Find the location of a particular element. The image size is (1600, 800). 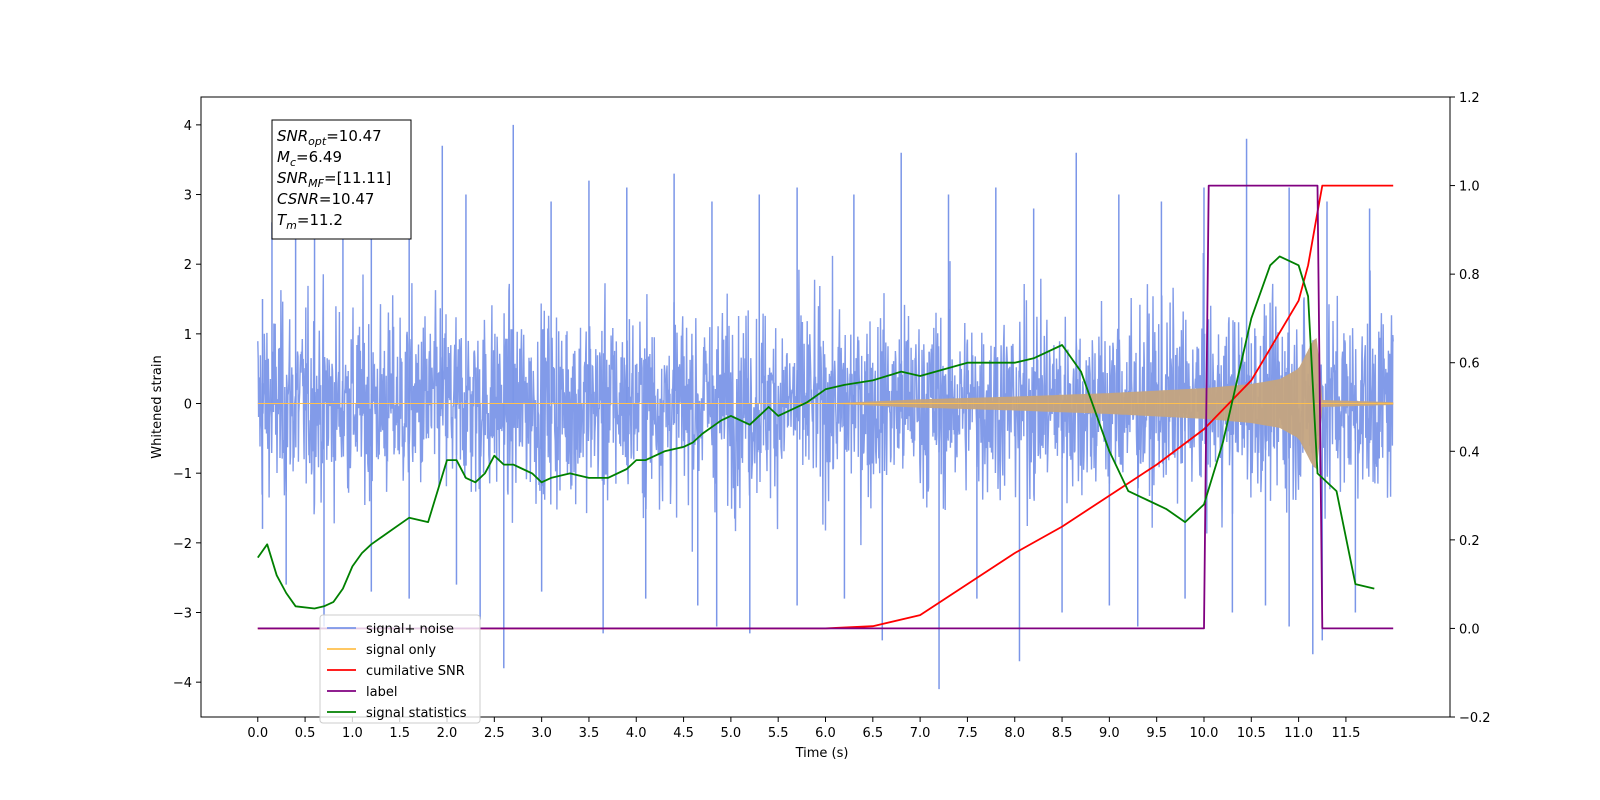

y2-tick-label: 0.4 is located at coordinates (1469, 452).